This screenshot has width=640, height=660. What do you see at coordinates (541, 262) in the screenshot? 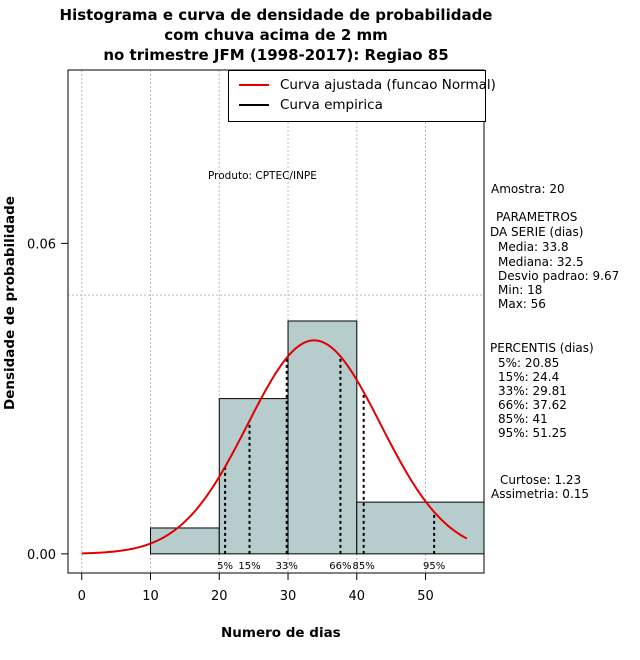
I see `stat-mediana: Mediana: 32.5` at bounding box center [541, 262].